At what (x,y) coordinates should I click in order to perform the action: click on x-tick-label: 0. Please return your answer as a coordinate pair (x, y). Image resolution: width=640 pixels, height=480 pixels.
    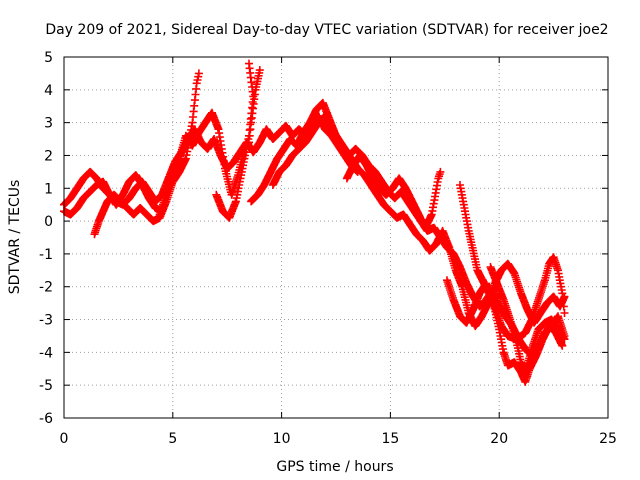
    Looking at the image, I should click on (64, 439).